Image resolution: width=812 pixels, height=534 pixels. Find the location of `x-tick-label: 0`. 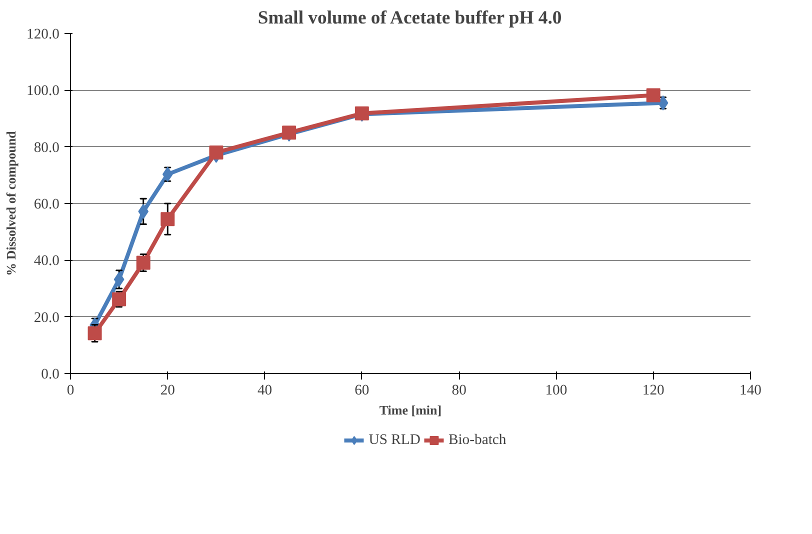

x-tick-label: 0 is located at coordinates (70, 390).